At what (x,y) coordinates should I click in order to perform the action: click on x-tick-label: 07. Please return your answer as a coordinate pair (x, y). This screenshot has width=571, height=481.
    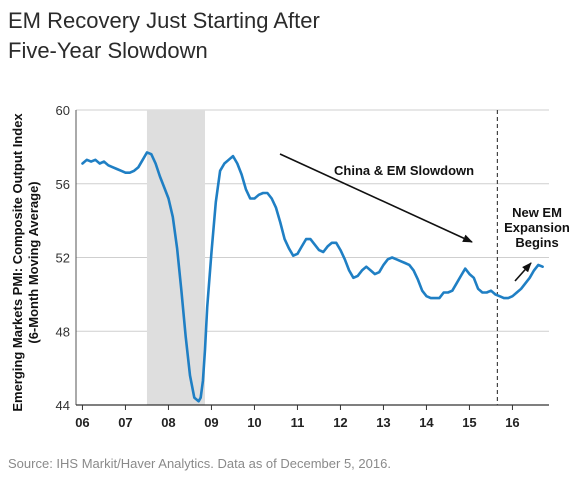
    Looking at the image, I should click on (125, 422).